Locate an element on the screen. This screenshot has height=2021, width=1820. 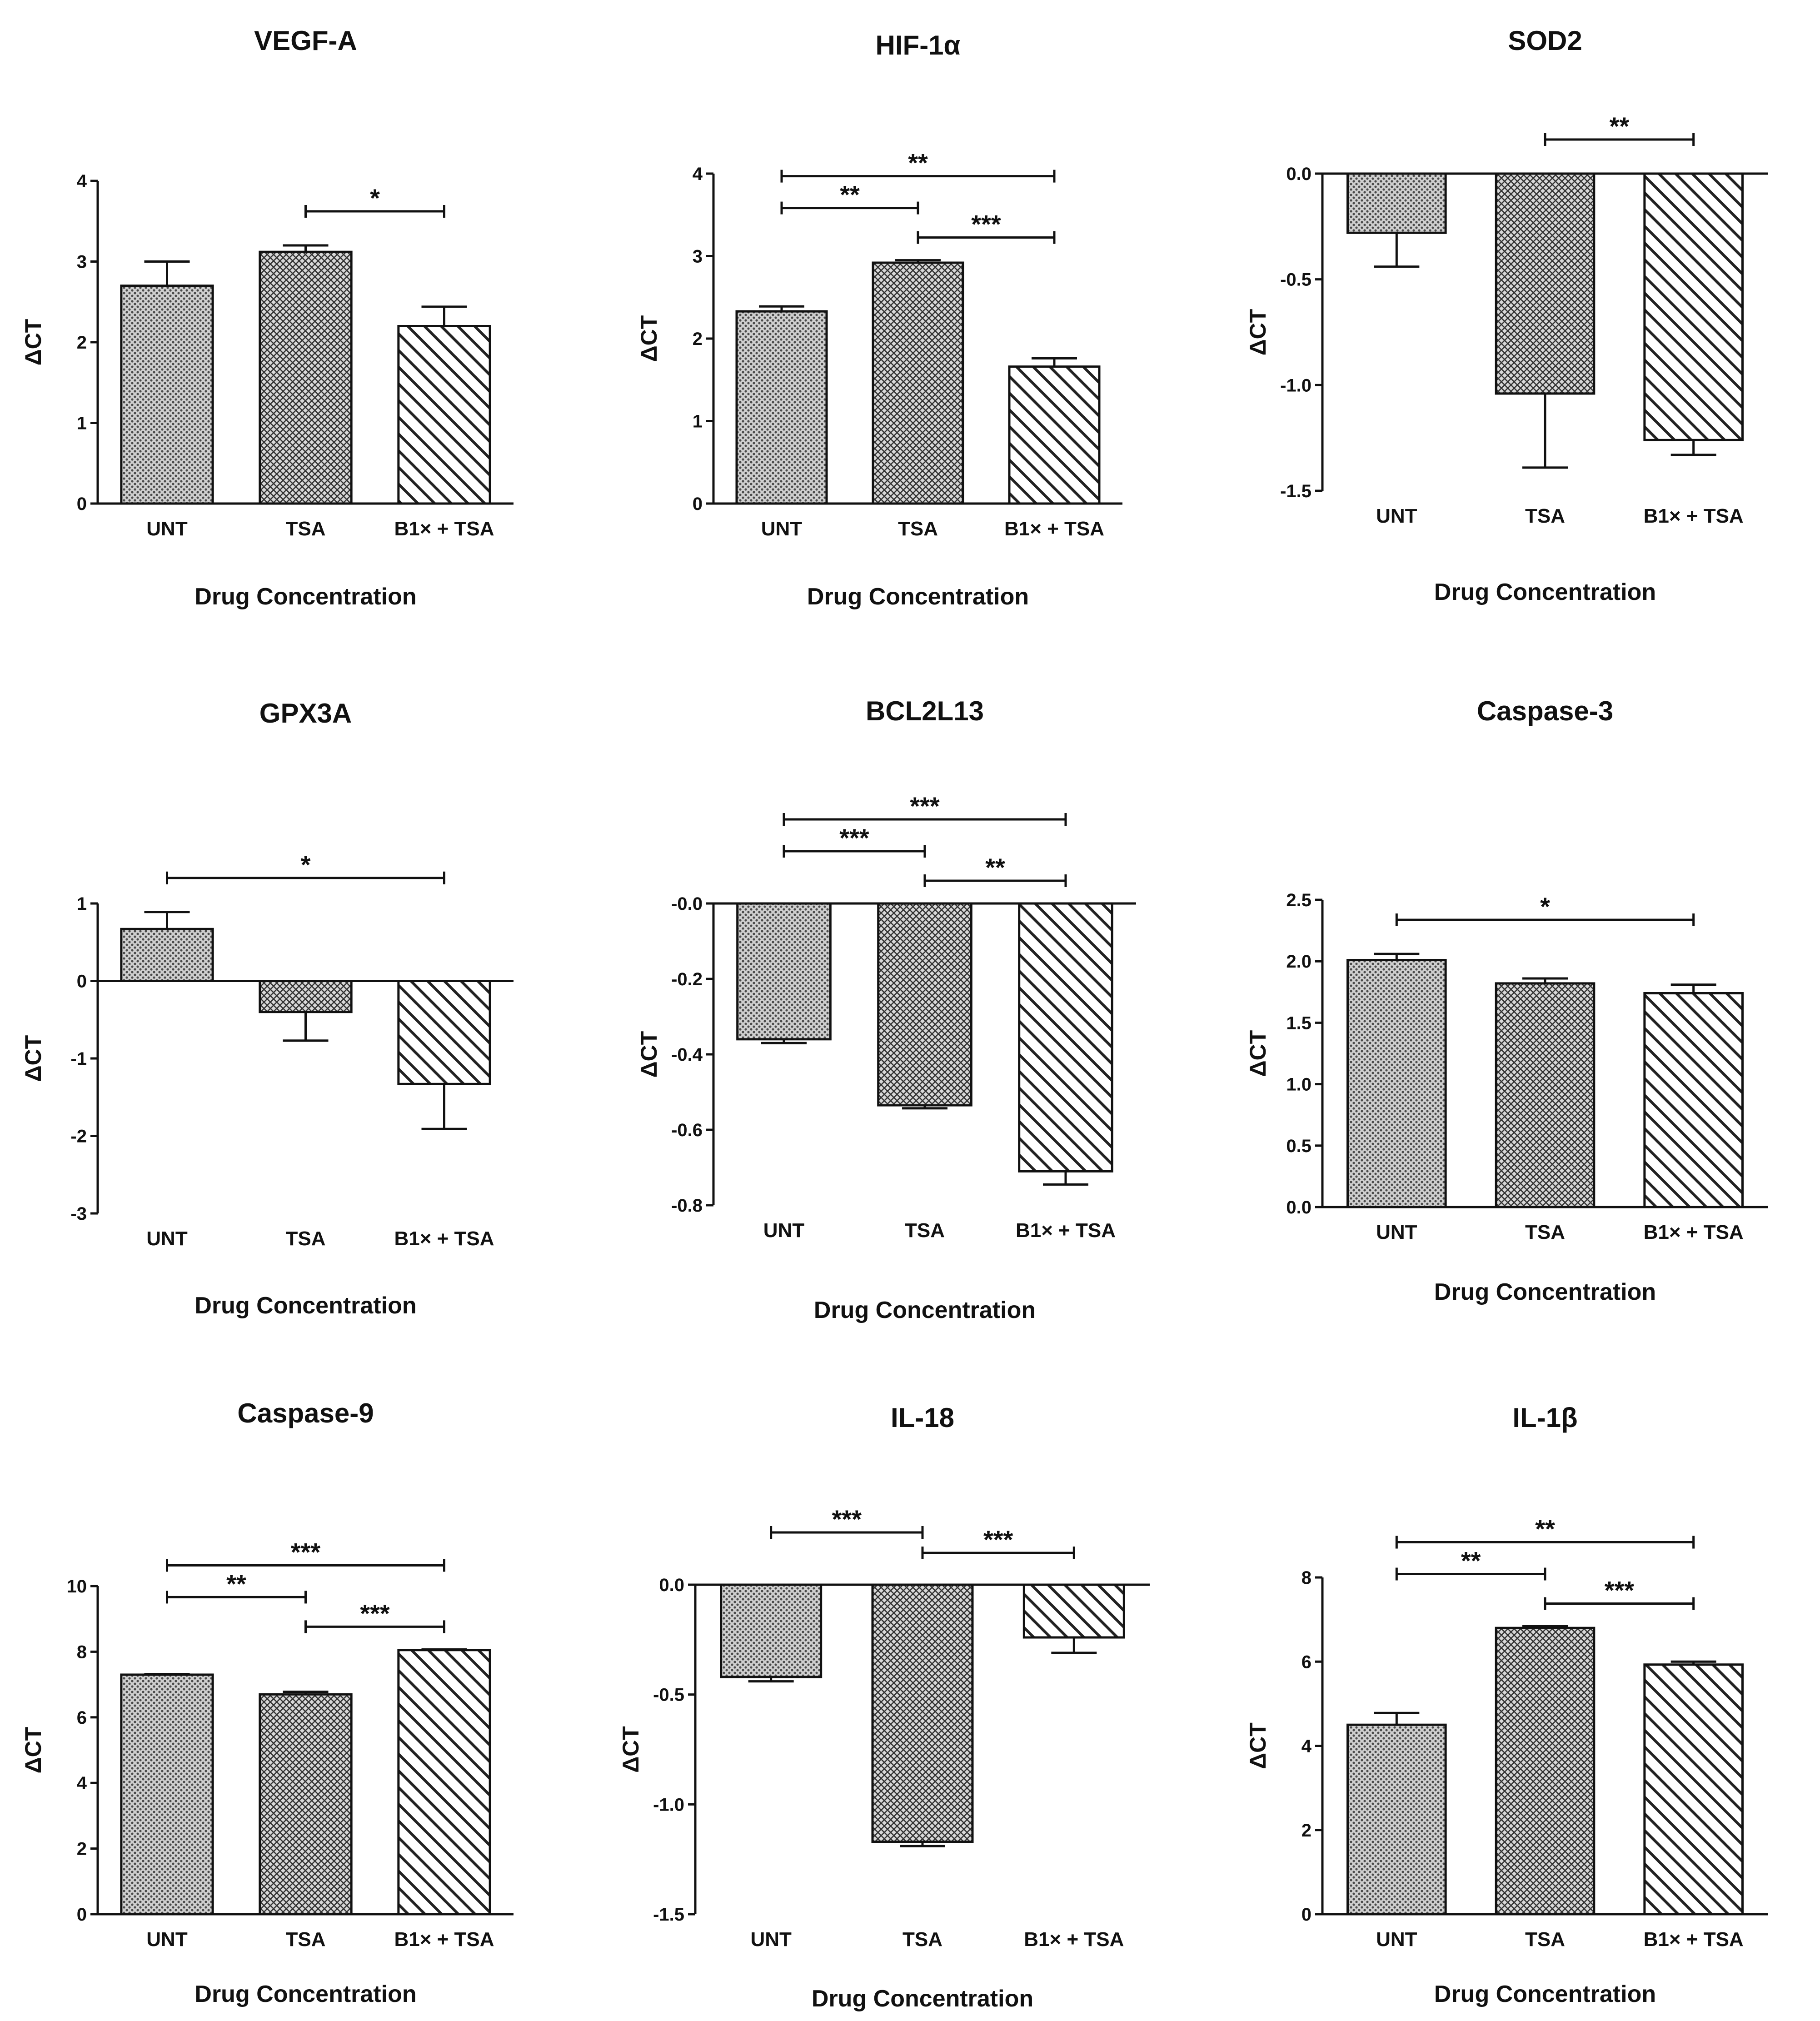
y-tick-label: -0.0 is located at coordinates (687, 904).